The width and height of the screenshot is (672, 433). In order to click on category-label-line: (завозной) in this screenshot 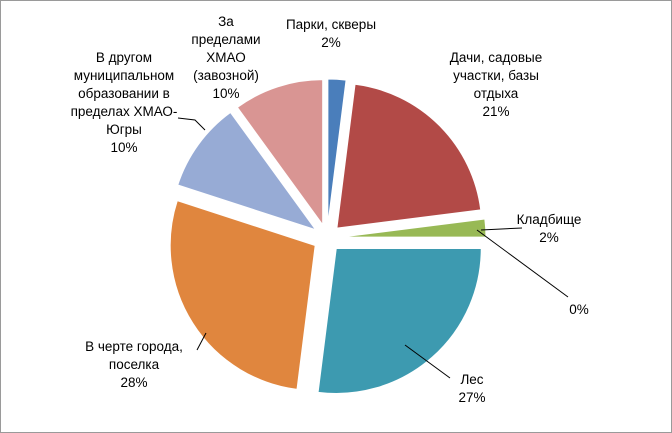, I will do `click(226, 75)`.